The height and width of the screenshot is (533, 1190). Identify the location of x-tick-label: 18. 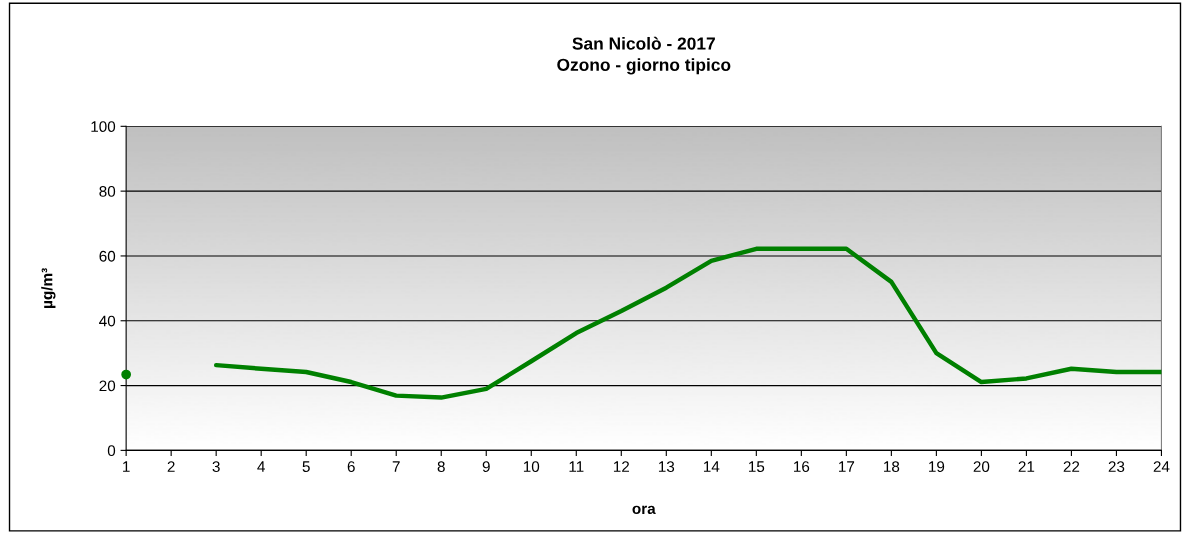
(892, 467).